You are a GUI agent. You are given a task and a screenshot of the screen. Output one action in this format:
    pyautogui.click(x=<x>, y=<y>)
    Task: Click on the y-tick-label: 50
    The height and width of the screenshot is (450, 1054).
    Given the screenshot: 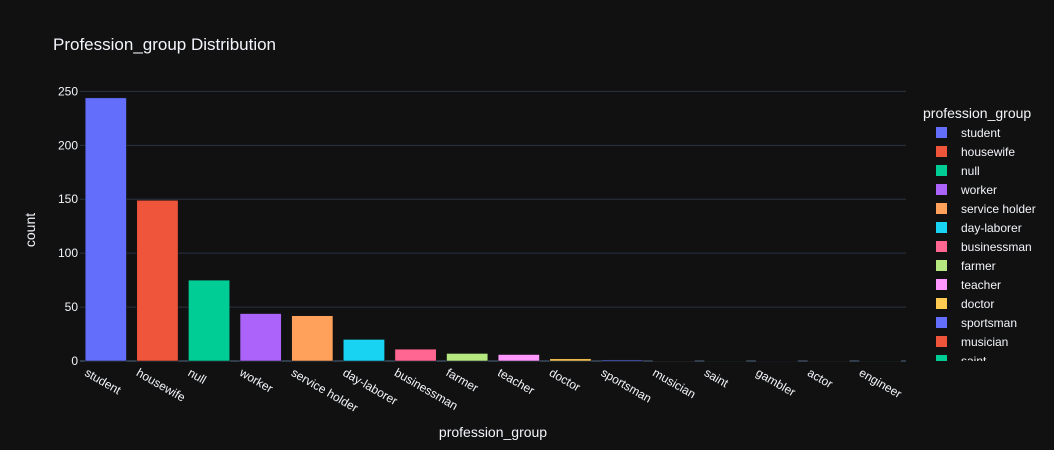 What is the action you would take?
    pyautogui.click(x=72, y=307)
    